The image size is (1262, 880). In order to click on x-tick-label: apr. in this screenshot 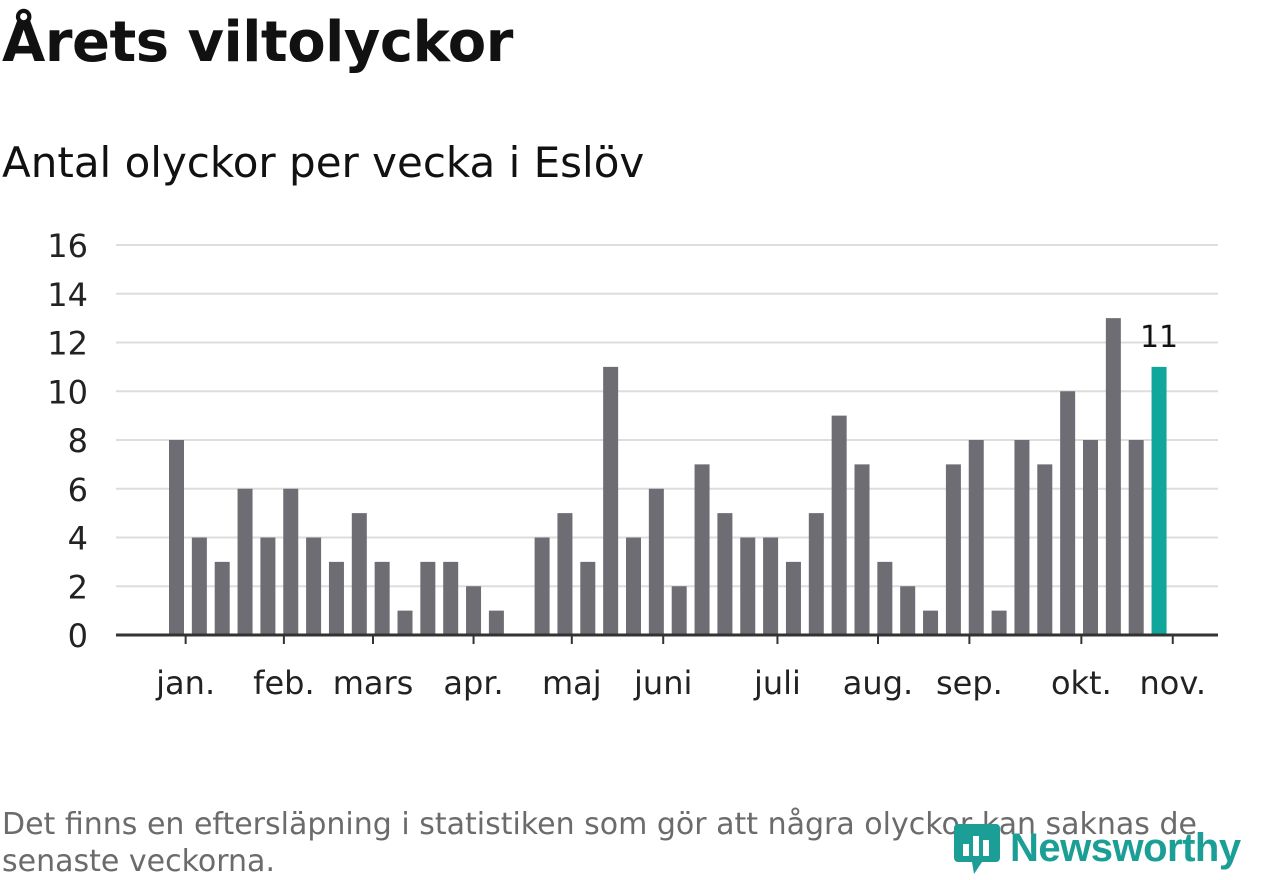, I will do `click(473, 683)`.